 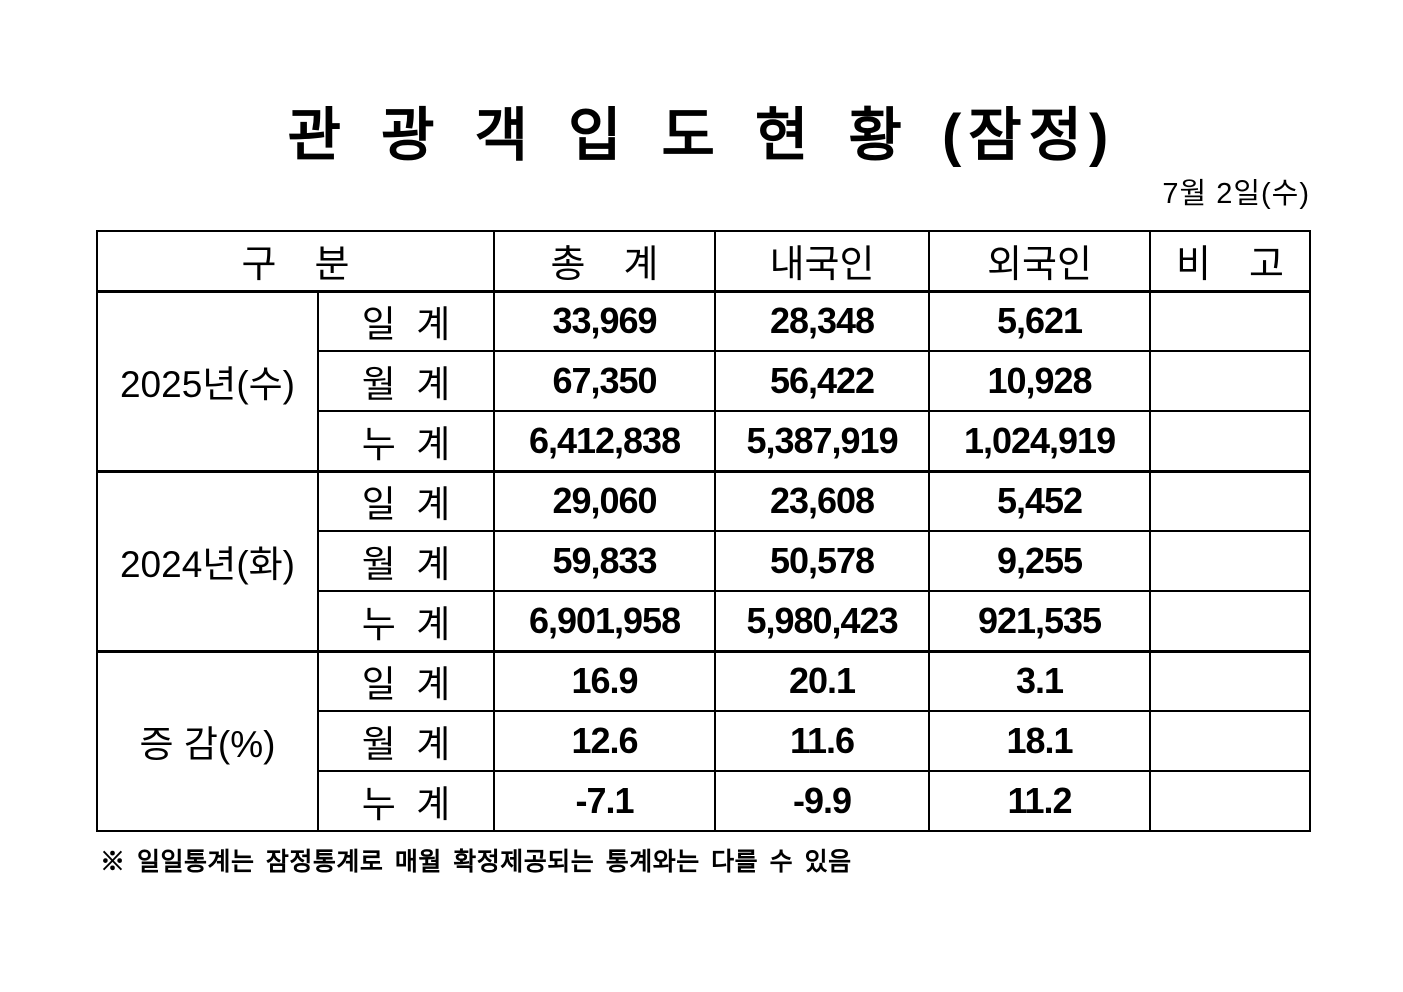 I want to click on table-row: 월 계 59,833 50,578 9,255, so click(x=704, y=561).